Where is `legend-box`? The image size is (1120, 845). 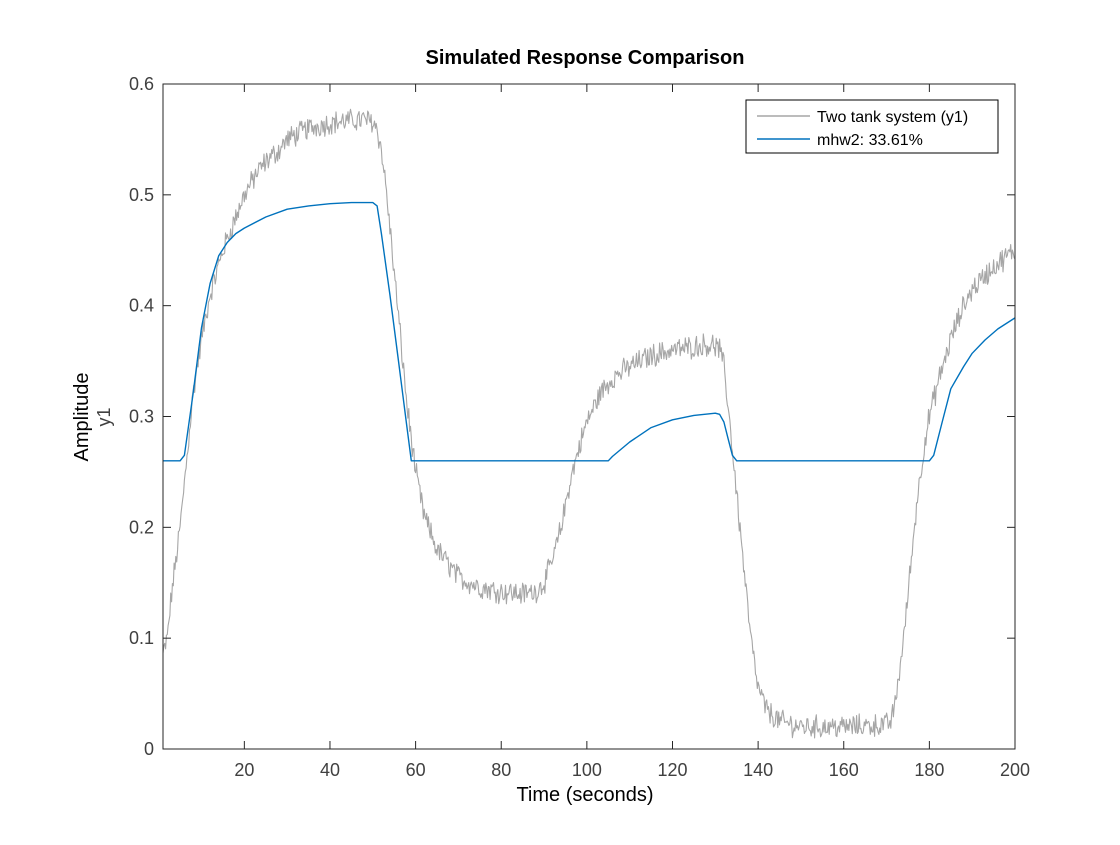 legend-box is located at coordinates (872, 126).